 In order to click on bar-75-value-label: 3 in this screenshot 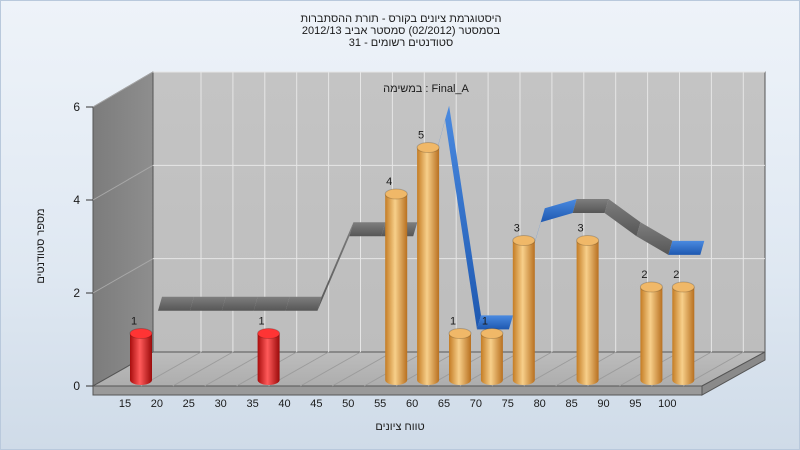, I will do `click(517, 229)`.